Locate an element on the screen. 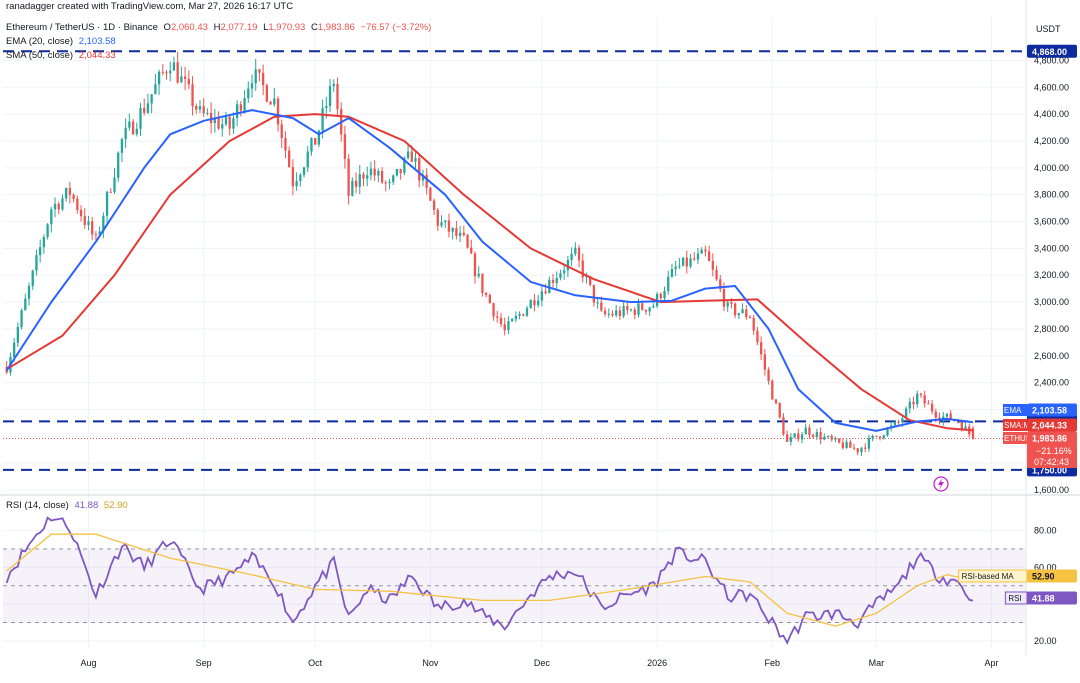  rsi-value-badge: 41.88 is located at coordinates (1052, 598).